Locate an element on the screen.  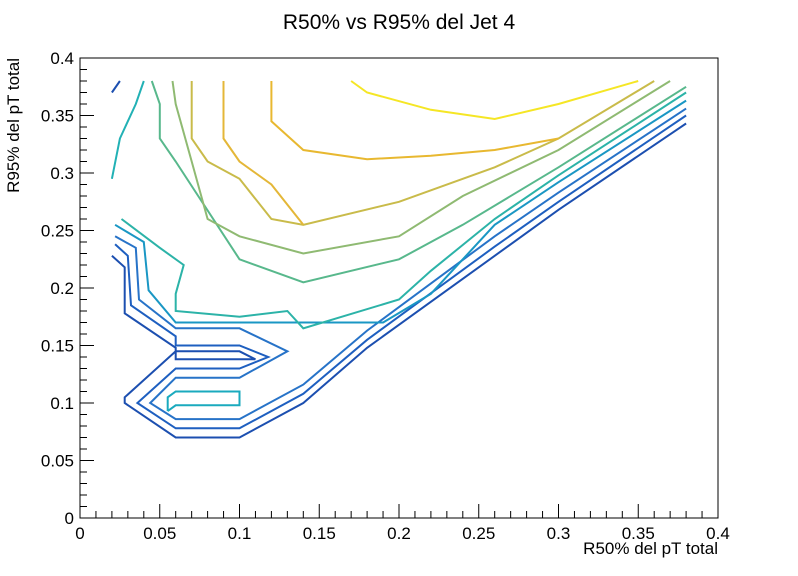
x-axis-tick-labels: 0 0.05 0.1 0.15 0.2 0.25 0.3 0.35 0.4 is located at coordinates (402, 533).